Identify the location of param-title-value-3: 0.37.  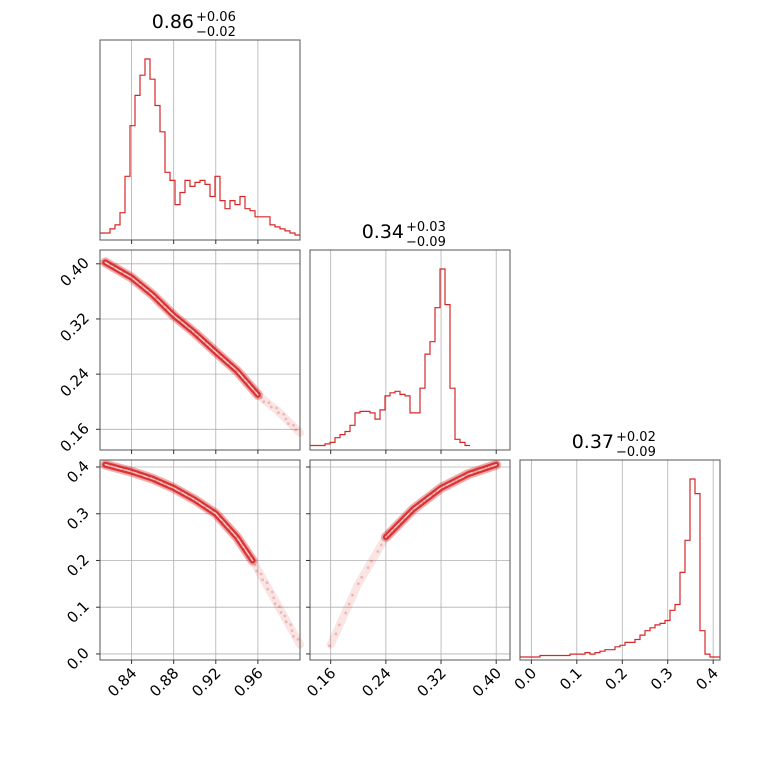
(593, 442).